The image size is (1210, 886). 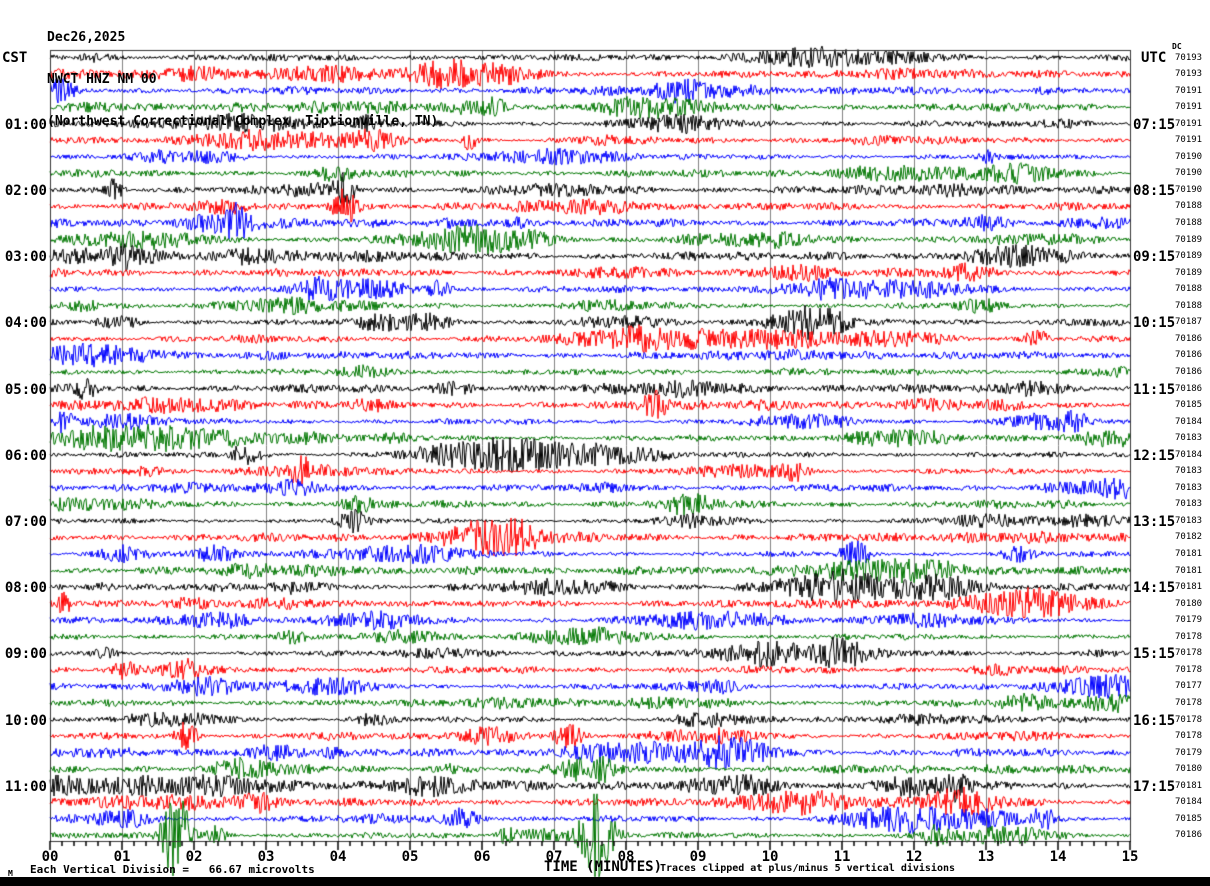 What do you see at coordinates (1154, 522) in the screenshot?
I see `utc-hour-label: 13:15` at bounding box center [1154, 522].